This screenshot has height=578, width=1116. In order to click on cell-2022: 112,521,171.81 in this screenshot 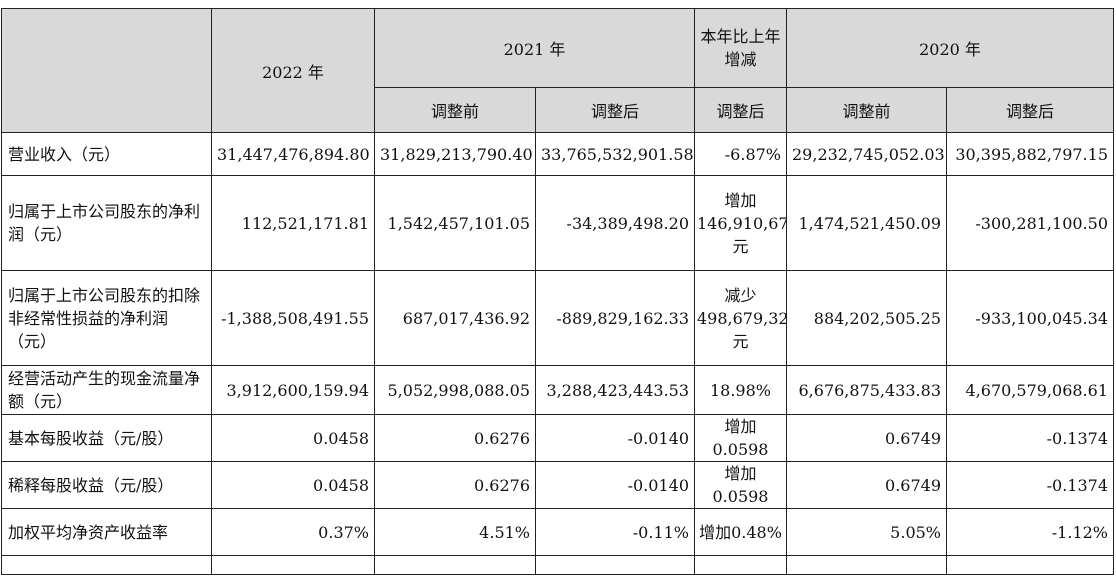, I will do `click(293, 223)`.